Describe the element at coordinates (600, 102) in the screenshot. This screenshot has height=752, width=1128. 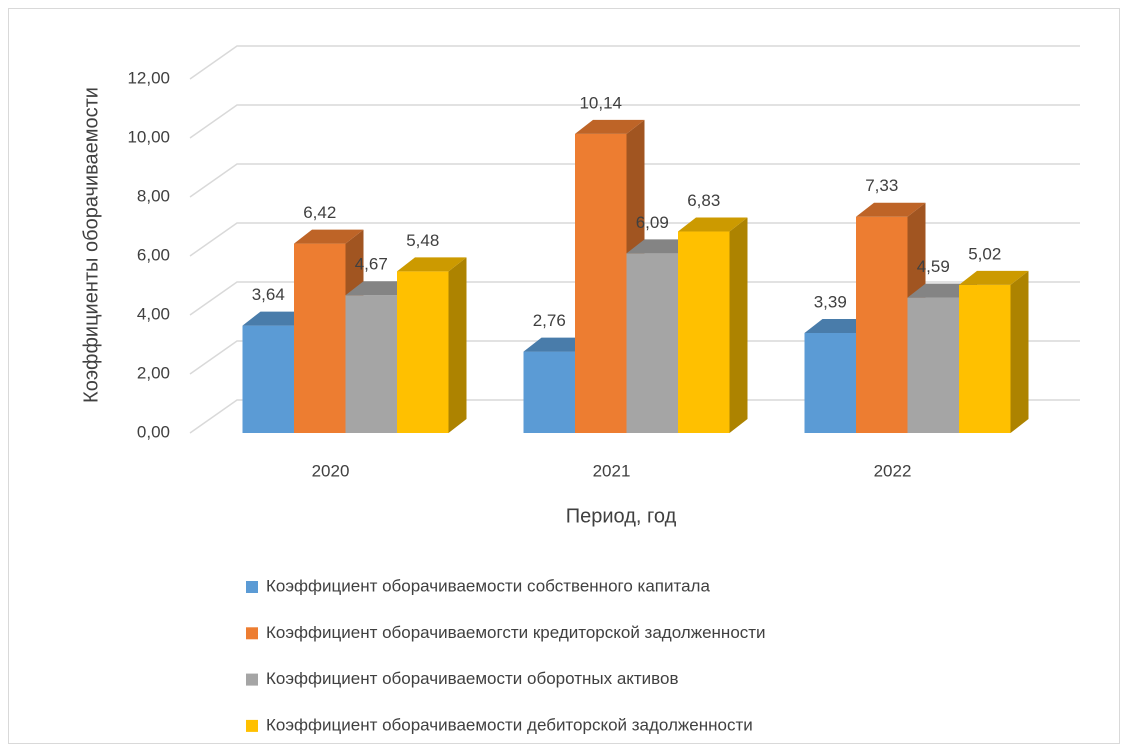
I see `data-label: 10,14` at that location.